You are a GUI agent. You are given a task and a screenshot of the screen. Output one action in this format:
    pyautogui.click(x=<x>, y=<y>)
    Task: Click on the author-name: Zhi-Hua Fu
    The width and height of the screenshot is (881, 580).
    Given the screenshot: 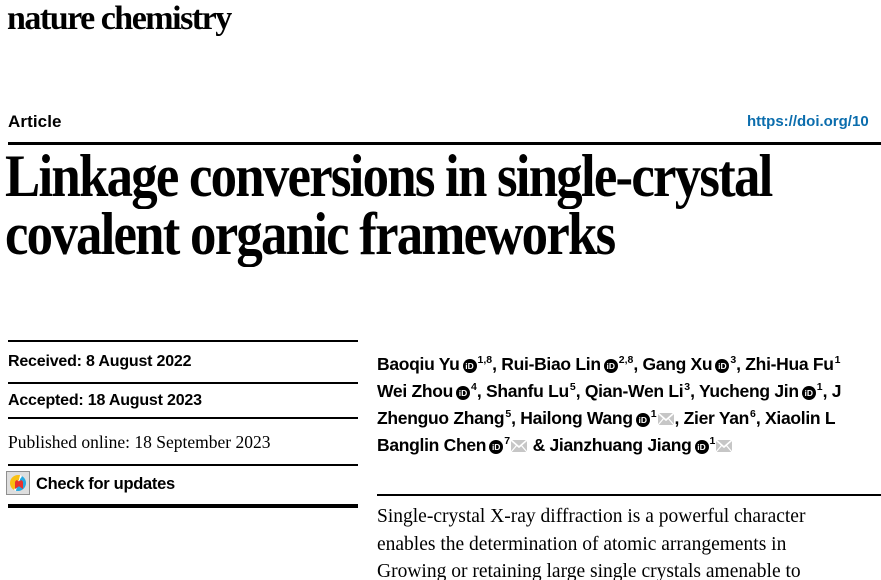 What is the action you would take?
    pyautogui.click(x=789, y=364)
    